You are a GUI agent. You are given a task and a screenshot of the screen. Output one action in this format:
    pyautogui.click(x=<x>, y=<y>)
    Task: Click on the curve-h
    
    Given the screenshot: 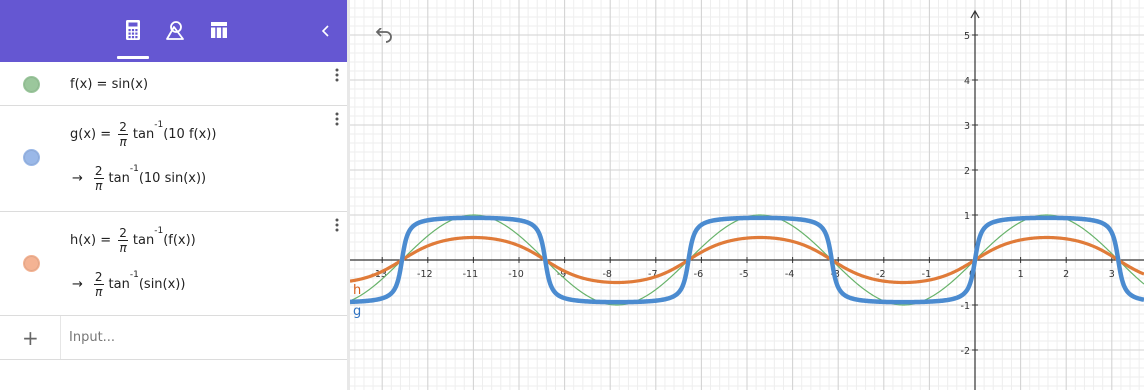 What is the action you would take?
    pyautogui.click(x=747, y=260)
    